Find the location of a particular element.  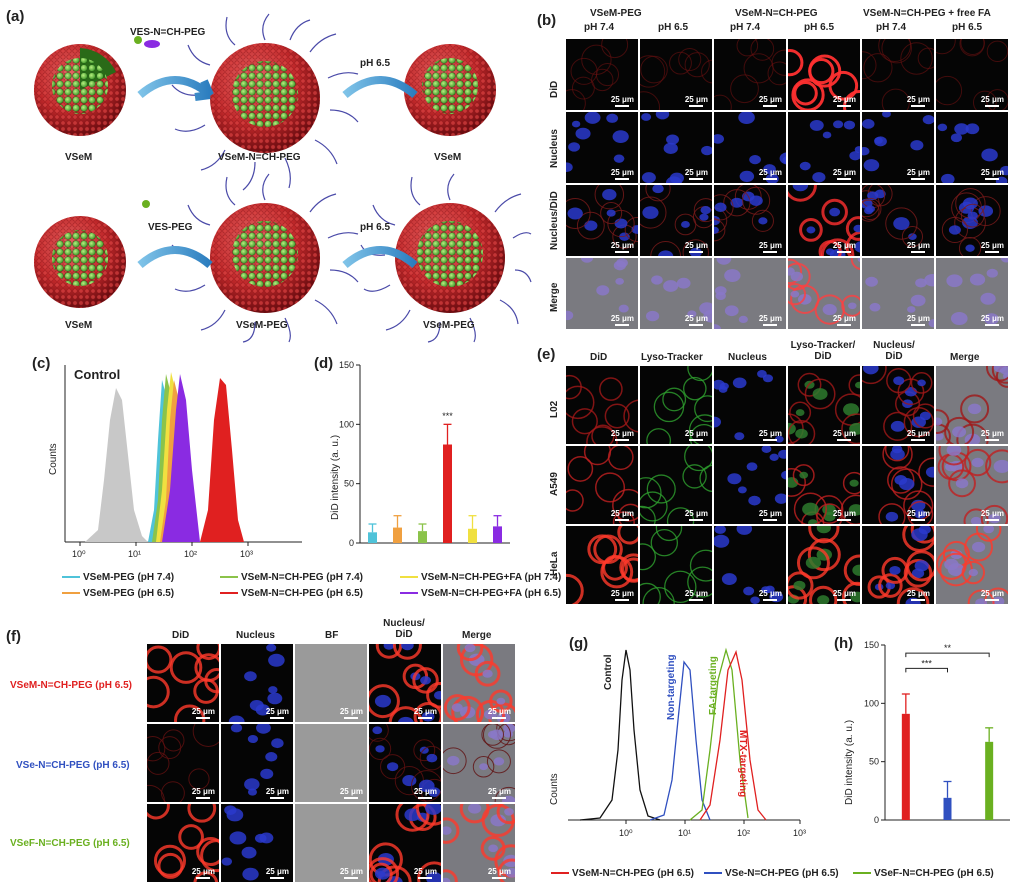

f-row-1: VSeM-N=CH-PEG (pH 6.5) is located at coordinates (71, 685).